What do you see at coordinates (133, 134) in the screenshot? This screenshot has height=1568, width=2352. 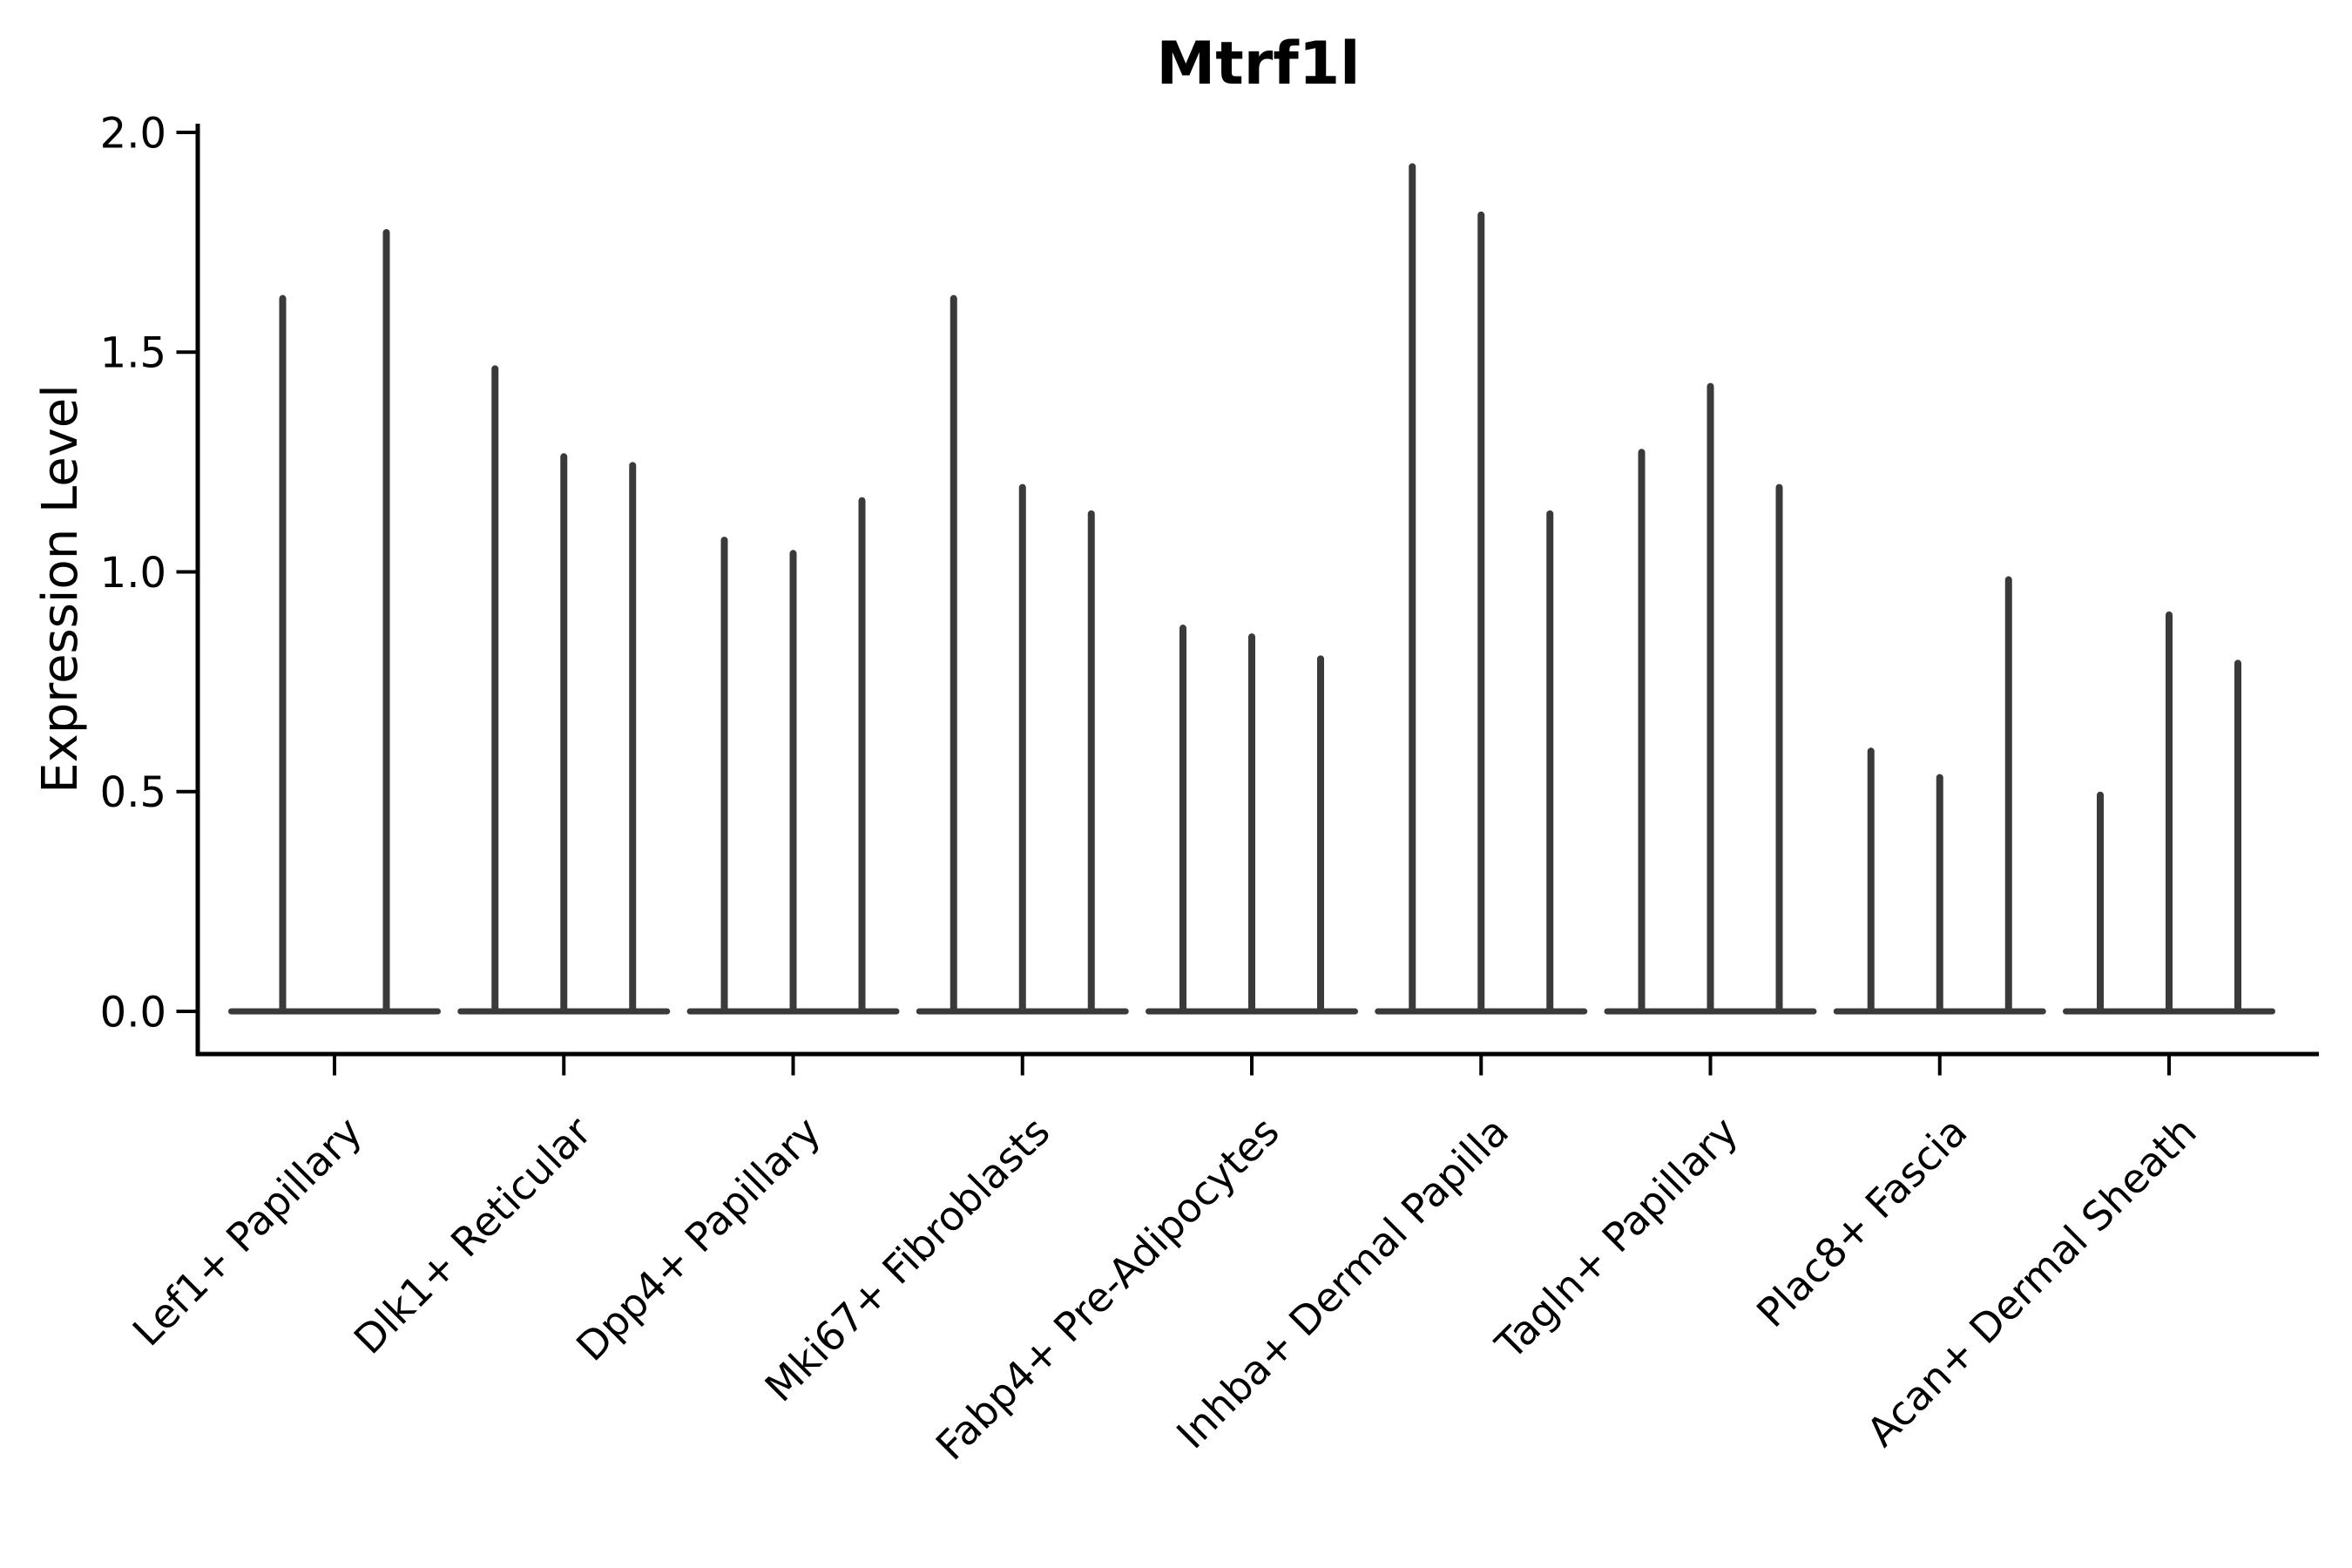 I see `y-tick-label: 2.0` at bounding box center [133, 134].